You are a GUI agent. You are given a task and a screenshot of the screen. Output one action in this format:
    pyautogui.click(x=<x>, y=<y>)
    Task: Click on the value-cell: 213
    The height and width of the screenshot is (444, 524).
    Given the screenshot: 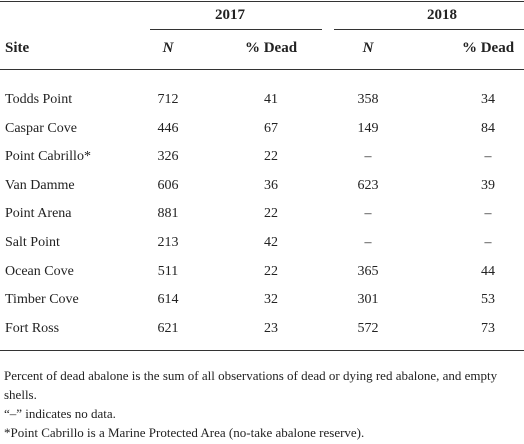 What is the action you would take?
    pyautogui.click(x=168, y=242)
    